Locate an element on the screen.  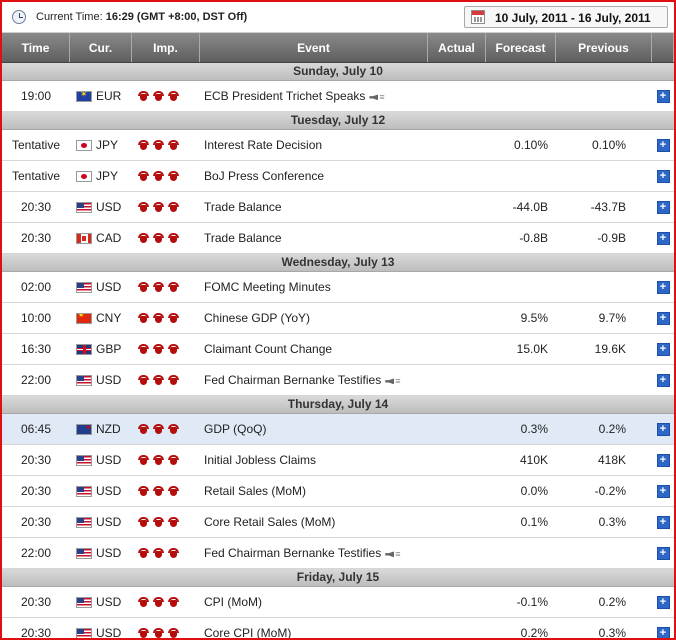
event-name-cell: BoJ Press Conference is located at coordinates (314, 176).